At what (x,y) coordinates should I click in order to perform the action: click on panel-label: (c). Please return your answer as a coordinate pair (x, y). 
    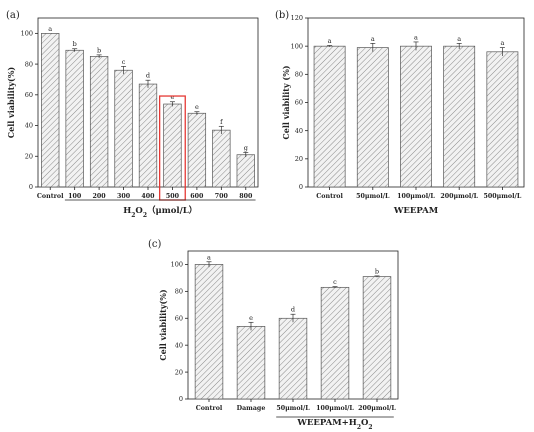
    Looking at the image, I should click on (155, 244).